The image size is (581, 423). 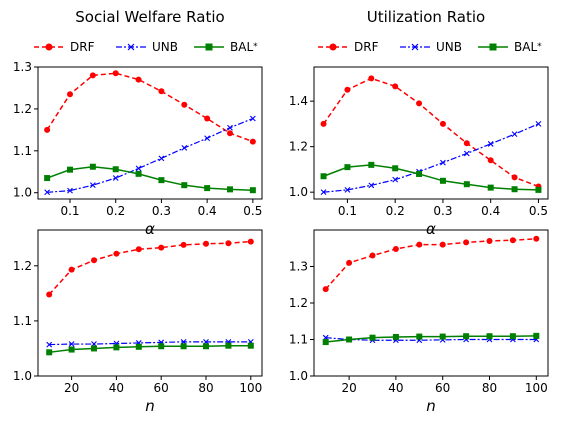 I want to click on legend-drf-r-line-icon, so click(x=333, y=47).